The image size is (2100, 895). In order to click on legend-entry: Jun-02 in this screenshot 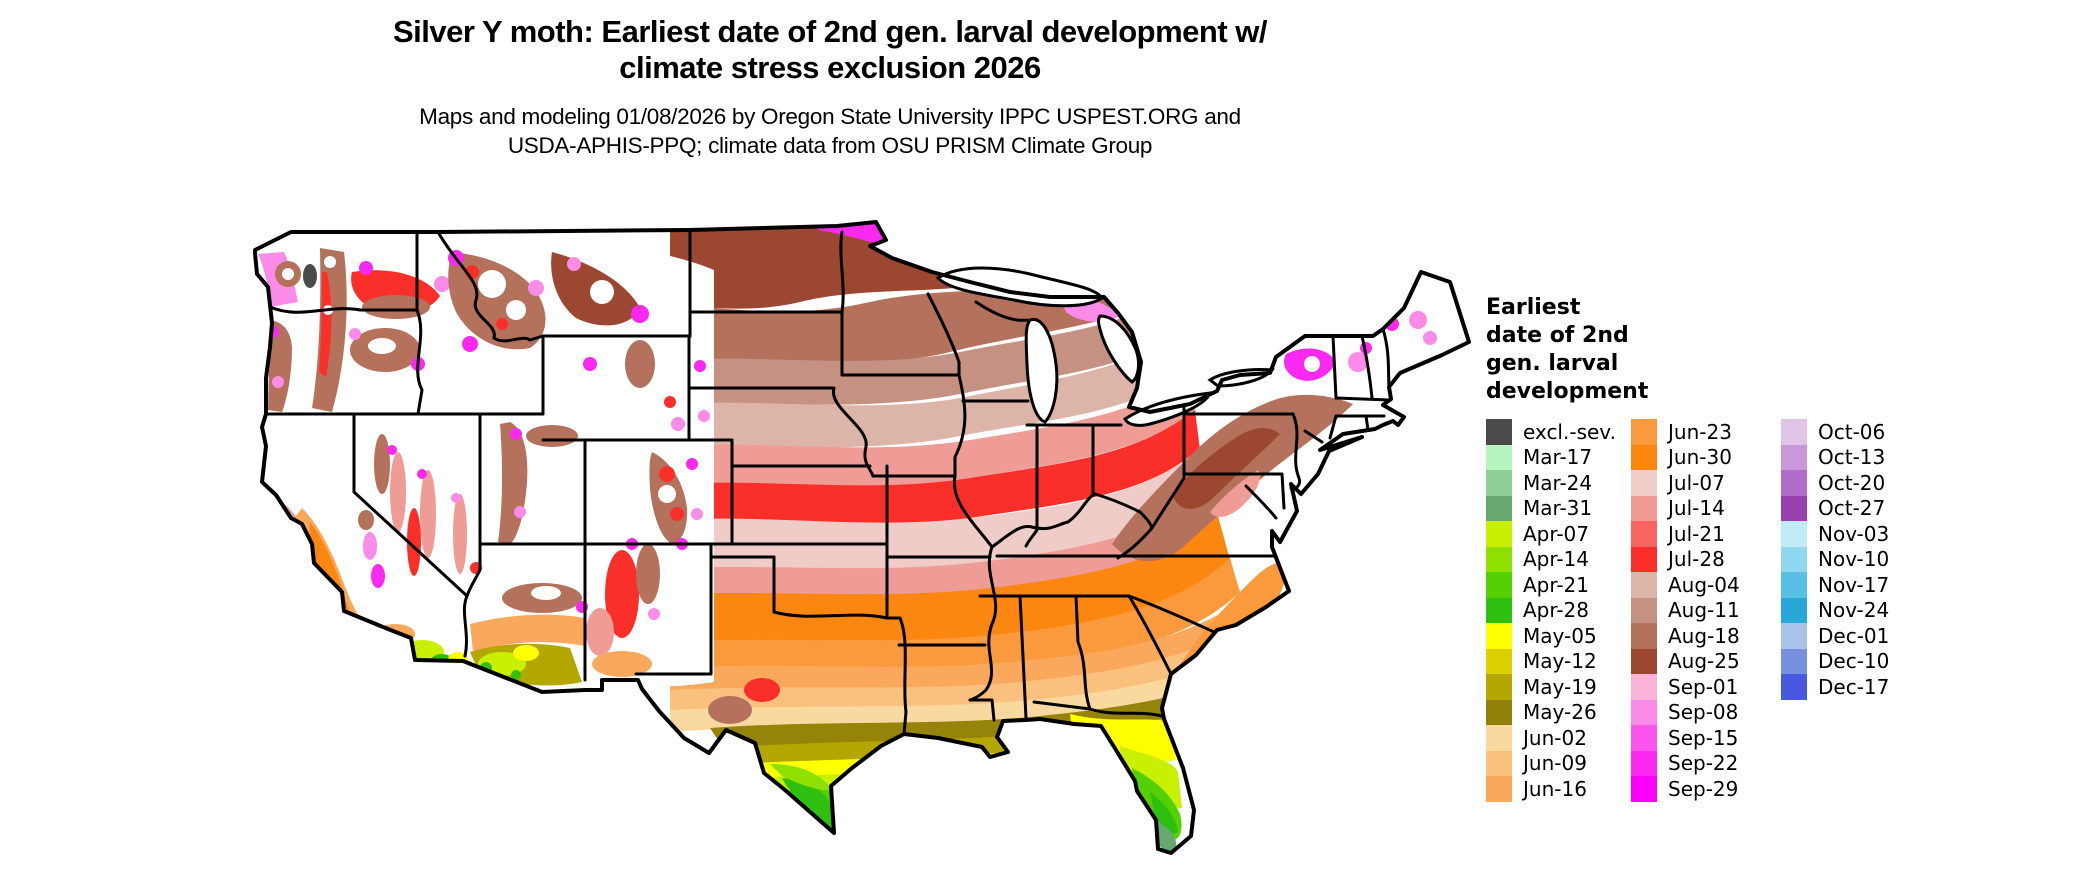, I will do `click(1558, 738)`.